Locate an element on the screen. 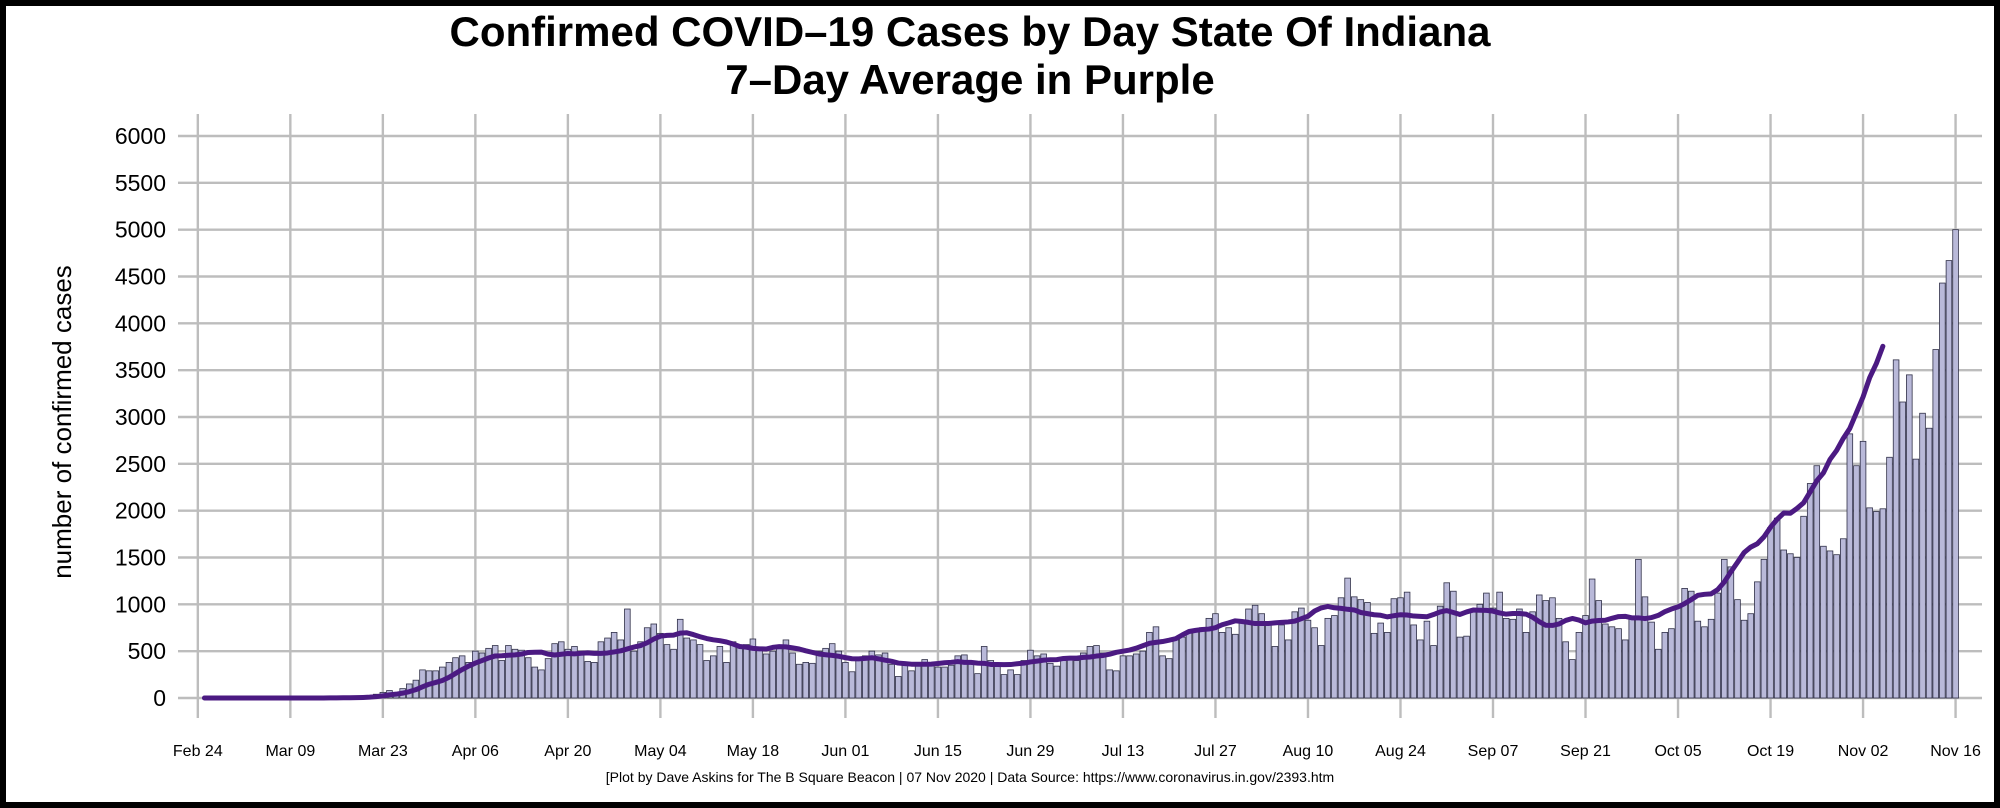  x-tick-label-2: Mar 23 is located at coordinates (383, 751).